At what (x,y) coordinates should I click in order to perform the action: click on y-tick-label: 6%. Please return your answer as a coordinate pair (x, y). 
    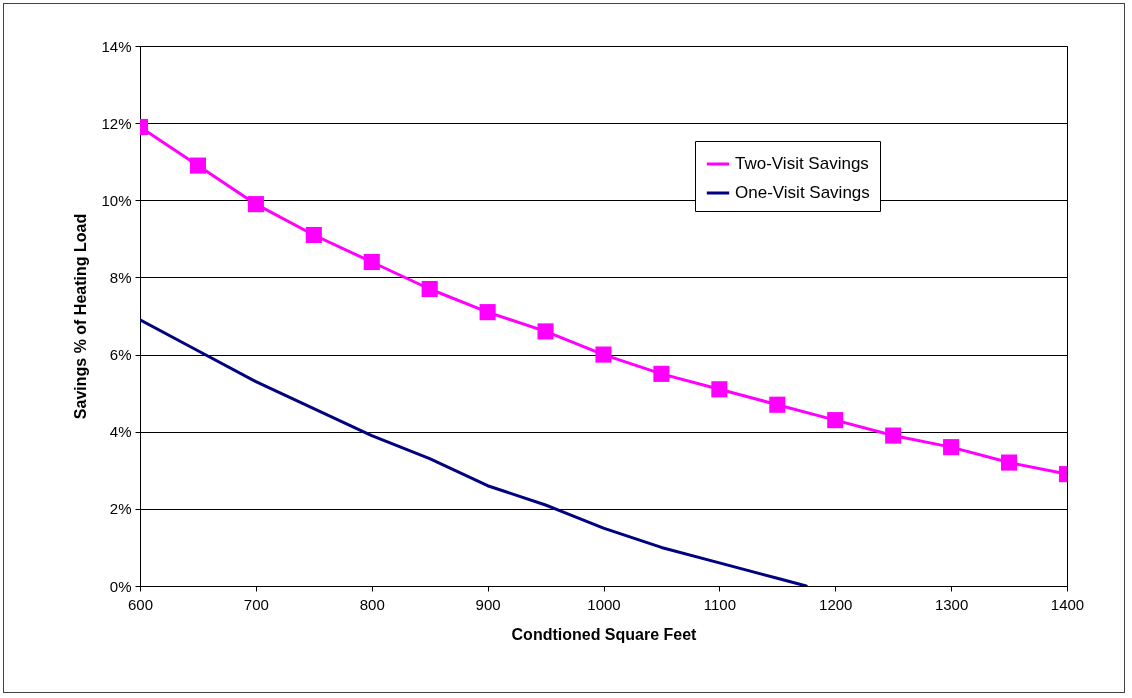
    Looking at the image, I should click on (120, 355).